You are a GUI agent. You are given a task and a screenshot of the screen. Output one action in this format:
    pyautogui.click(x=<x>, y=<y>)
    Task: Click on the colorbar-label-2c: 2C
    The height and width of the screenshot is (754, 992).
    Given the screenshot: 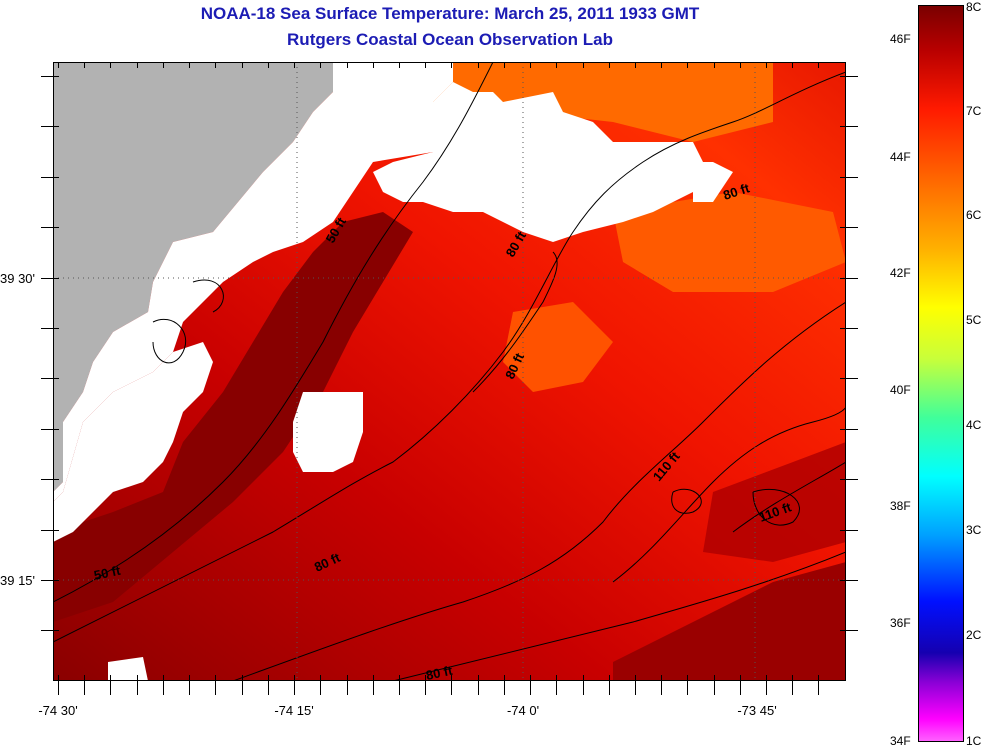 What is the action you would take?
    pyautogui.click(x=974, y=635)
    